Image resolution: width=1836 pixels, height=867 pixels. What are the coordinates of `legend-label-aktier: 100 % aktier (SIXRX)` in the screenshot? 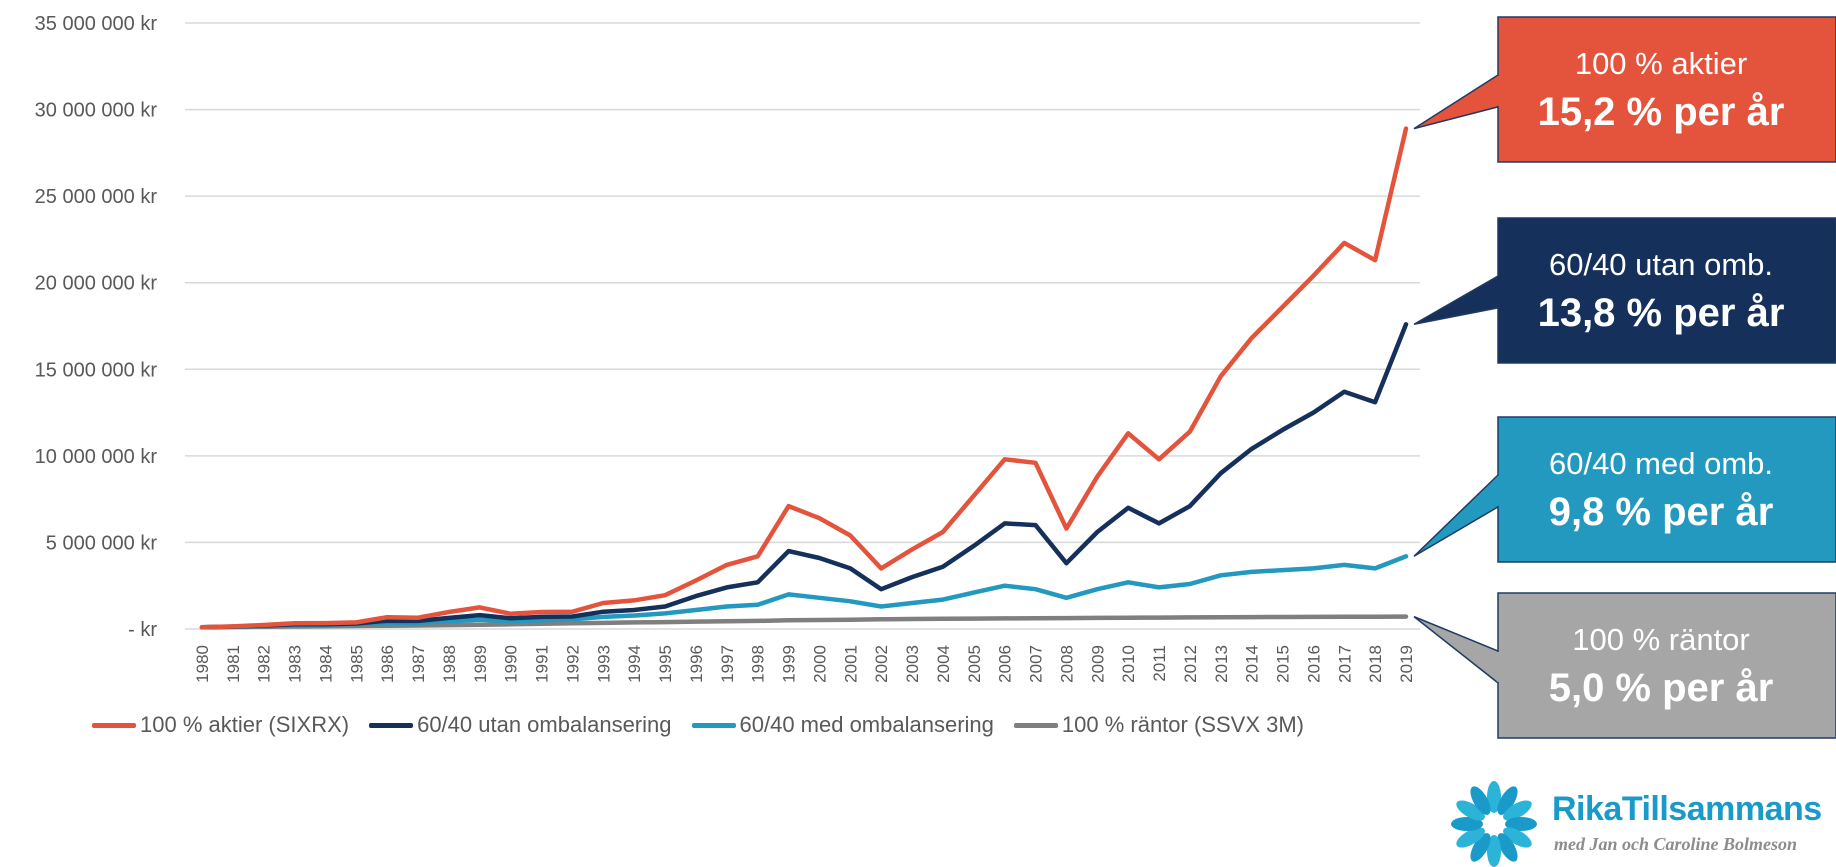 It's located at (245, 724).